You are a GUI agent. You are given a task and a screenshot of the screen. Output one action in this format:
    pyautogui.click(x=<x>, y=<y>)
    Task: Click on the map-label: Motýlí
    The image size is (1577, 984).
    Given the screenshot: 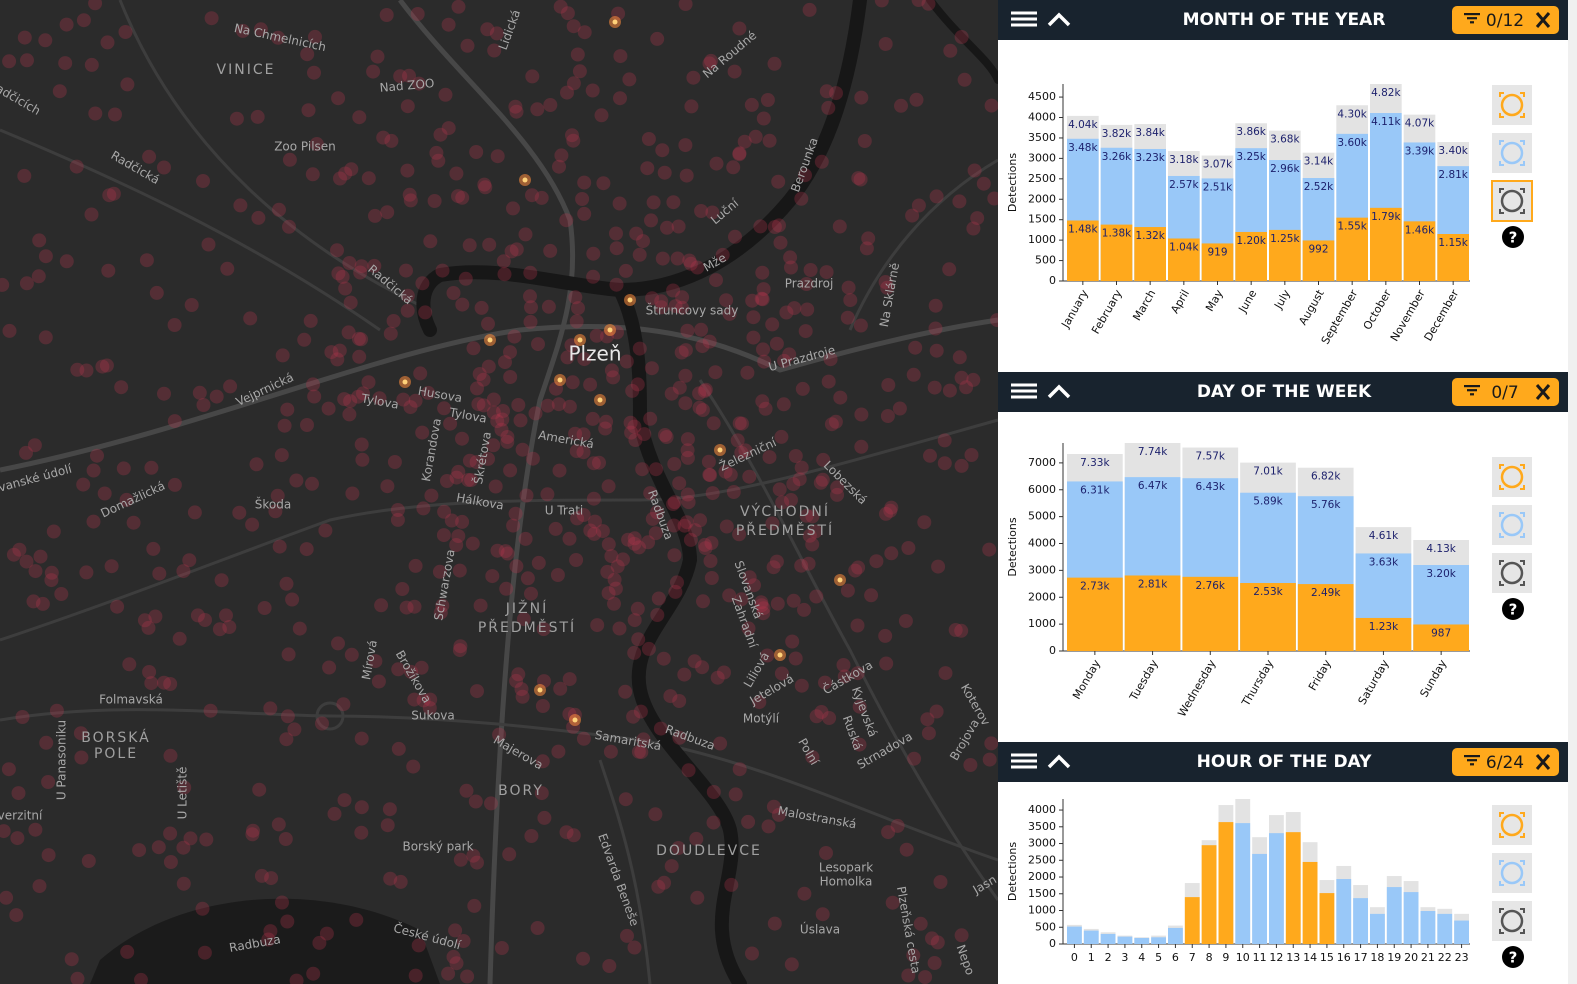 What is the action you would take?
    pyautogui.click(x=761, y=719)
    